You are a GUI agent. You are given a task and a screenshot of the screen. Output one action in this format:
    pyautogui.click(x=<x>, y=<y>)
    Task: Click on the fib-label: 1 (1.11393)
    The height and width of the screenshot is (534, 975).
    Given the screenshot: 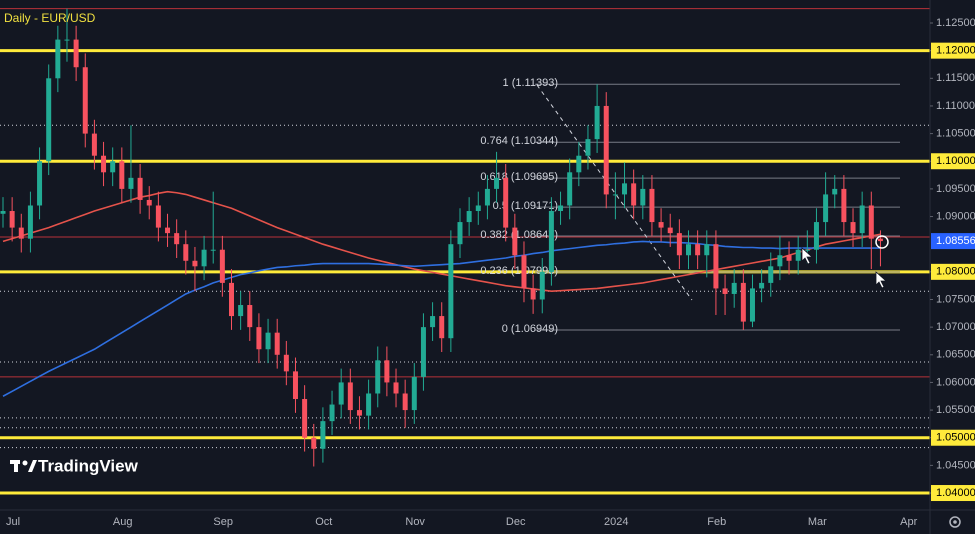 What is the action you would take?
    pyautogui.click(x=530, y=83)
    